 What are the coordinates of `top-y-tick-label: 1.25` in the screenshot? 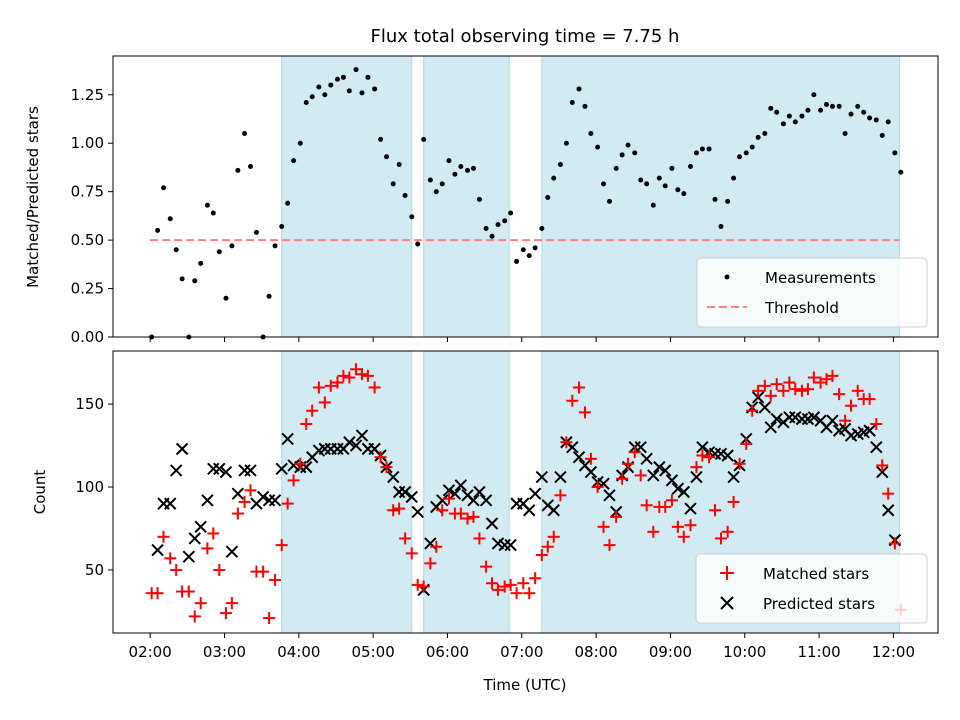 It's located at (87, 95).